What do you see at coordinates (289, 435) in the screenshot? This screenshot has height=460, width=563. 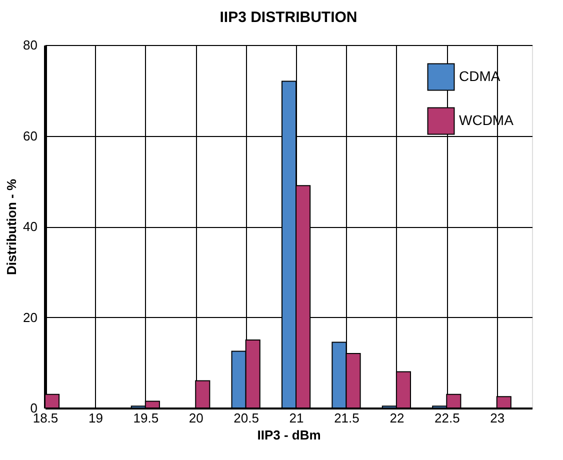 I see `x-axis-title: IIP3 - dBm` at bounding box center [289, 435].